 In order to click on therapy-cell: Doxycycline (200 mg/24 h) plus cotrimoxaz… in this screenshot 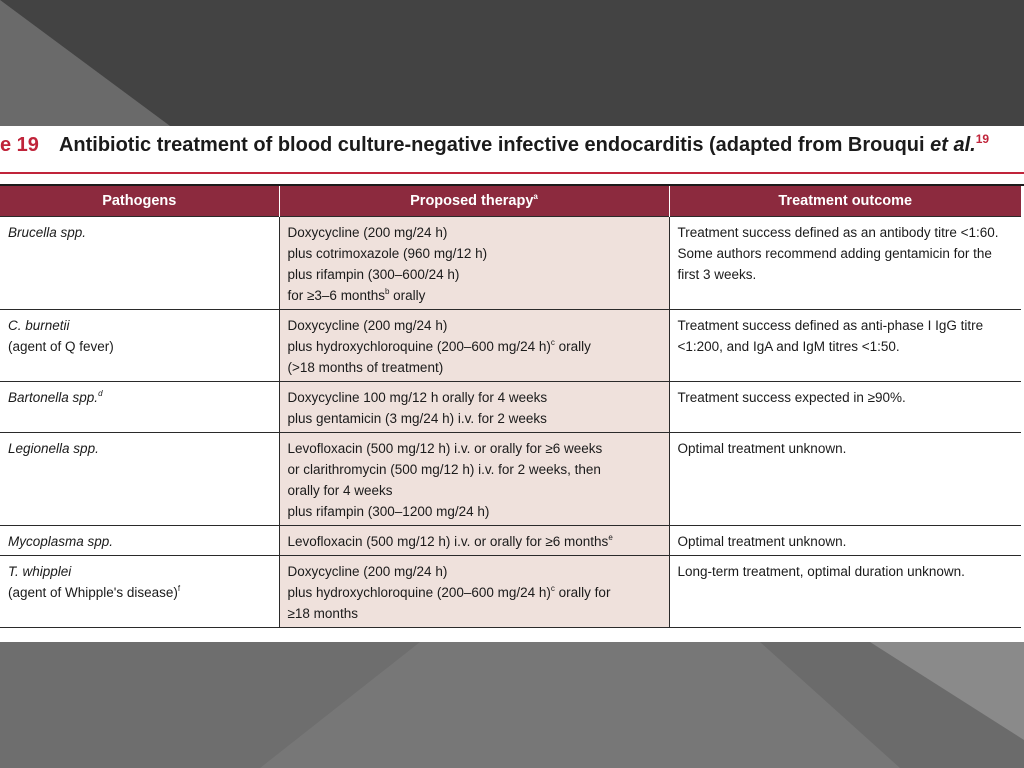, I will do `click(474, 263)`.